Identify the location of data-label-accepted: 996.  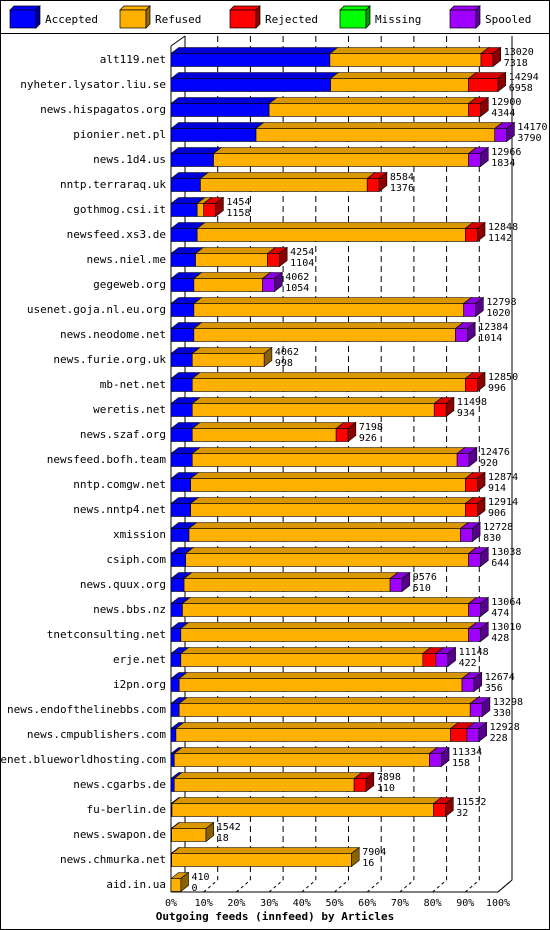
(497, 388).